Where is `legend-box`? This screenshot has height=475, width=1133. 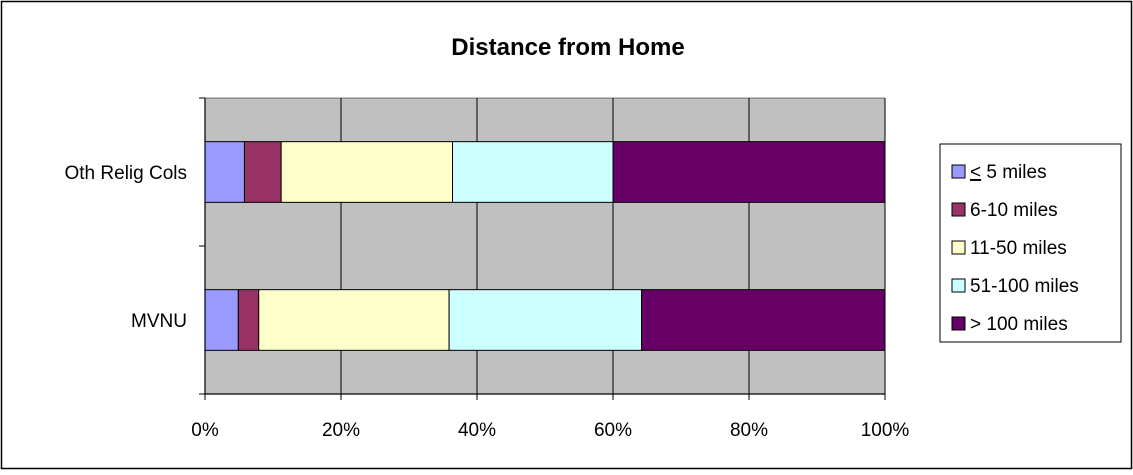 legend-box is located at coordinates (1030, 243).